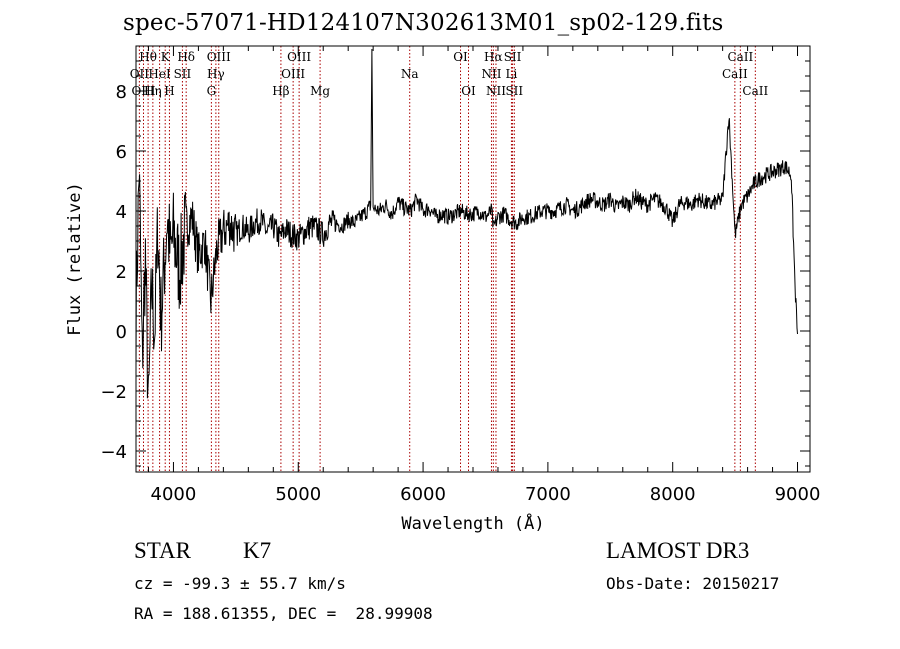  What do you see at coordinates (140, 74) in the screenshot?
I see `spectral-line-label: OII` at bounding box center [140, 74].